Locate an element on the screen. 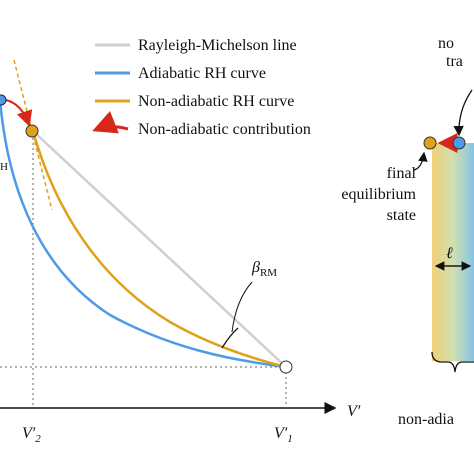 The width and height of the screenshot is (474, 474). tick-label: V′1 is located at coordinates (283, 435).